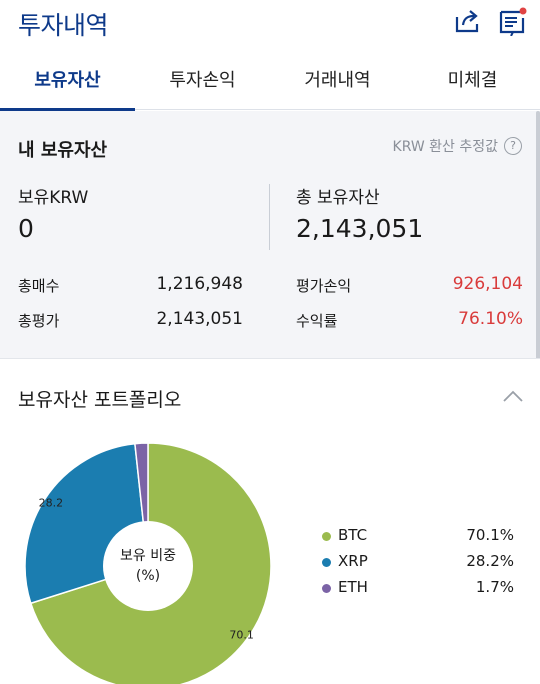 The width and height of the screenshot is (540, 684). I want to click on donut-hole, so click(148, 566).